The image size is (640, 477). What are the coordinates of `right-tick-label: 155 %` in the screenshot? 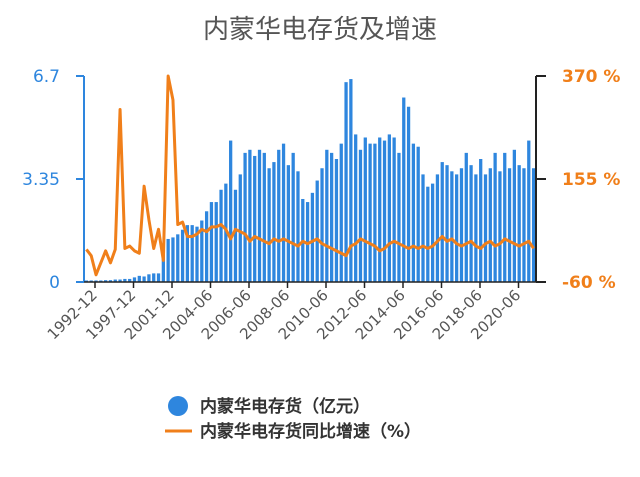 It's located at (591, 180).